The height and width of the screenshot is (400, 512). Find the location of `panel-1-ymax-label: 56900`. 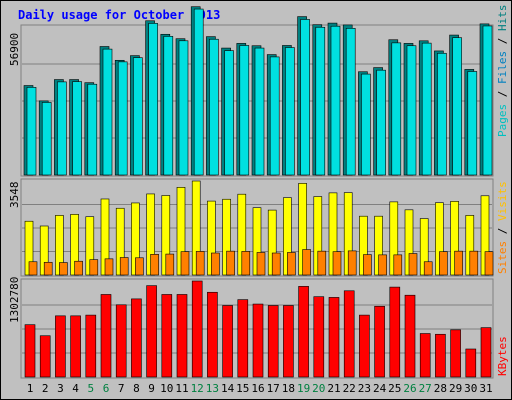

panel-1-ymax-label: 56900 is located at coordinates (14, 49).